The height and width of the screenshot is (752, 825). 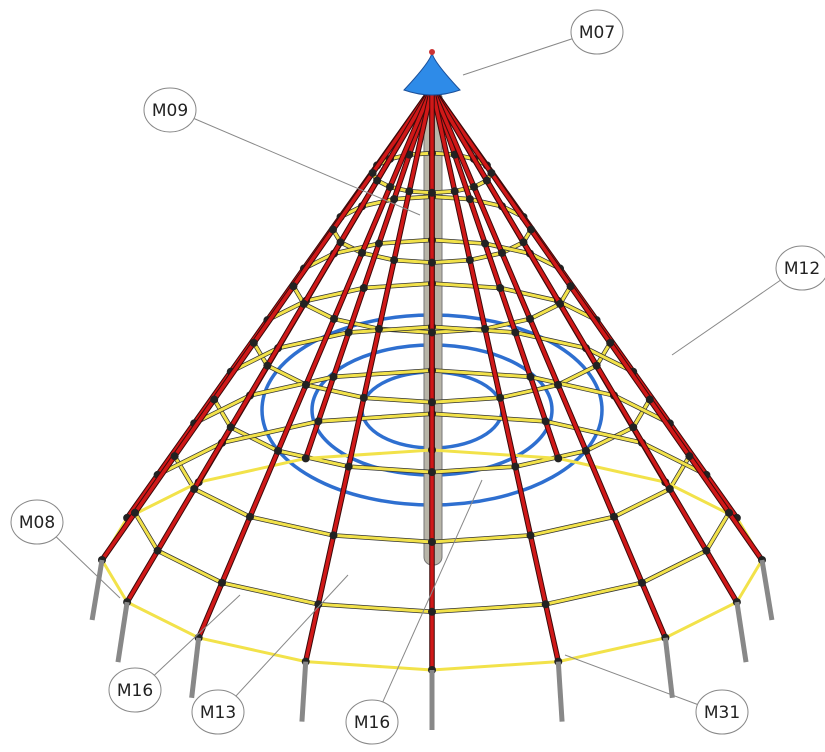 I want to click on callout-label: M12, so click(x=802, y=269).